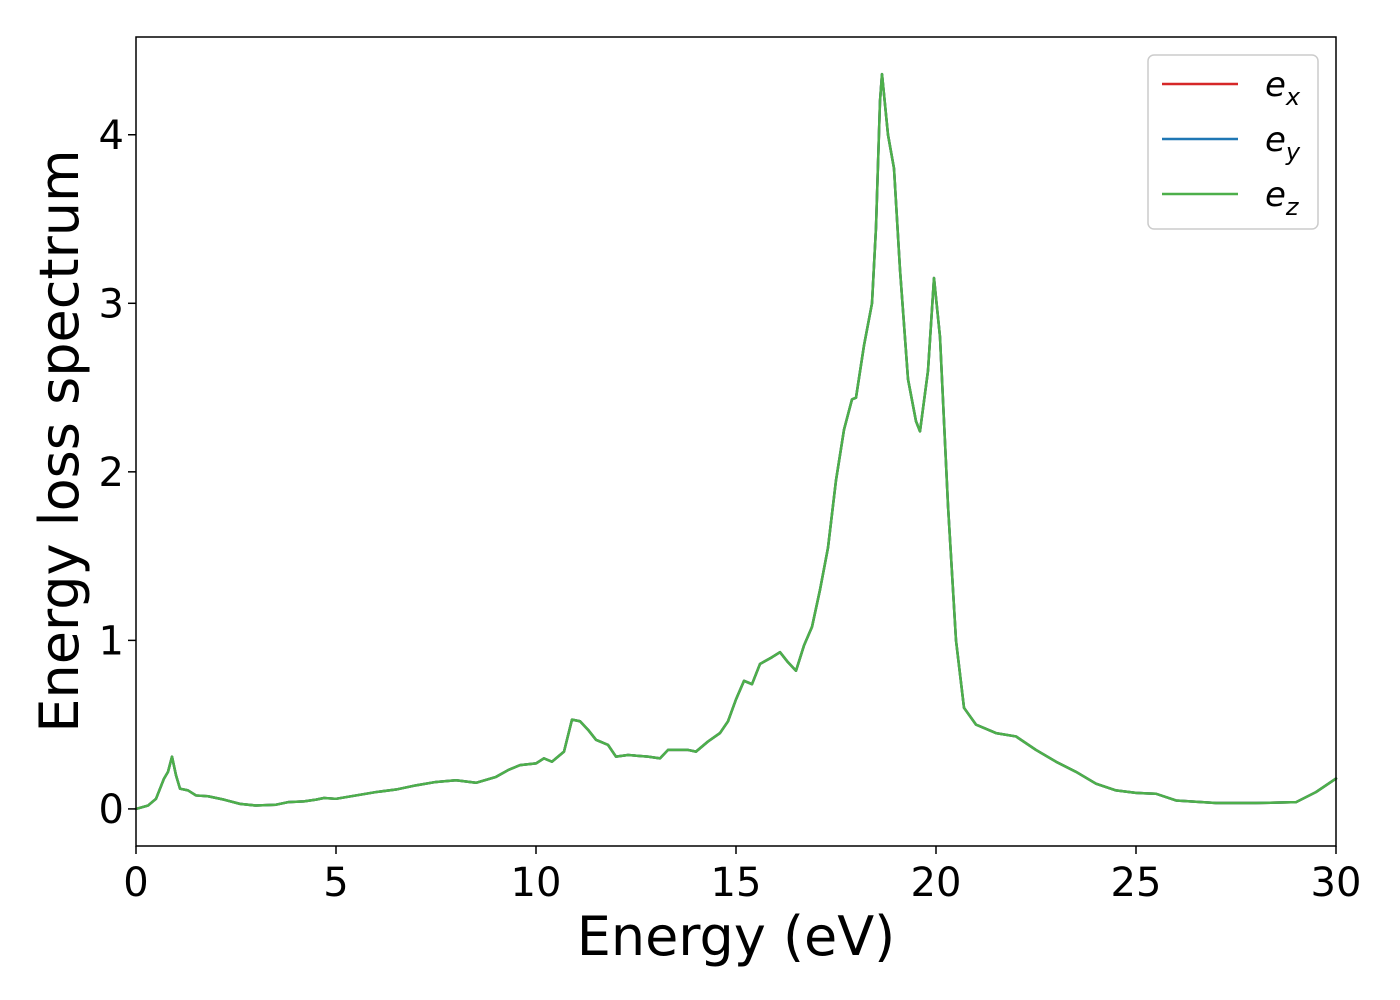  Describe the element at coordinates (1283, 143) in the screenshot. I see `legend-label-y: ey` at that location.